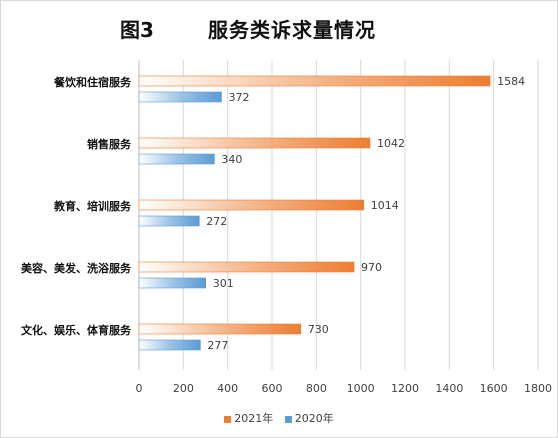  What do you see at coordinates (371, 267) in the screenshot?
I see `data-label-2021-3: 970` at bounding box center [371, 267].